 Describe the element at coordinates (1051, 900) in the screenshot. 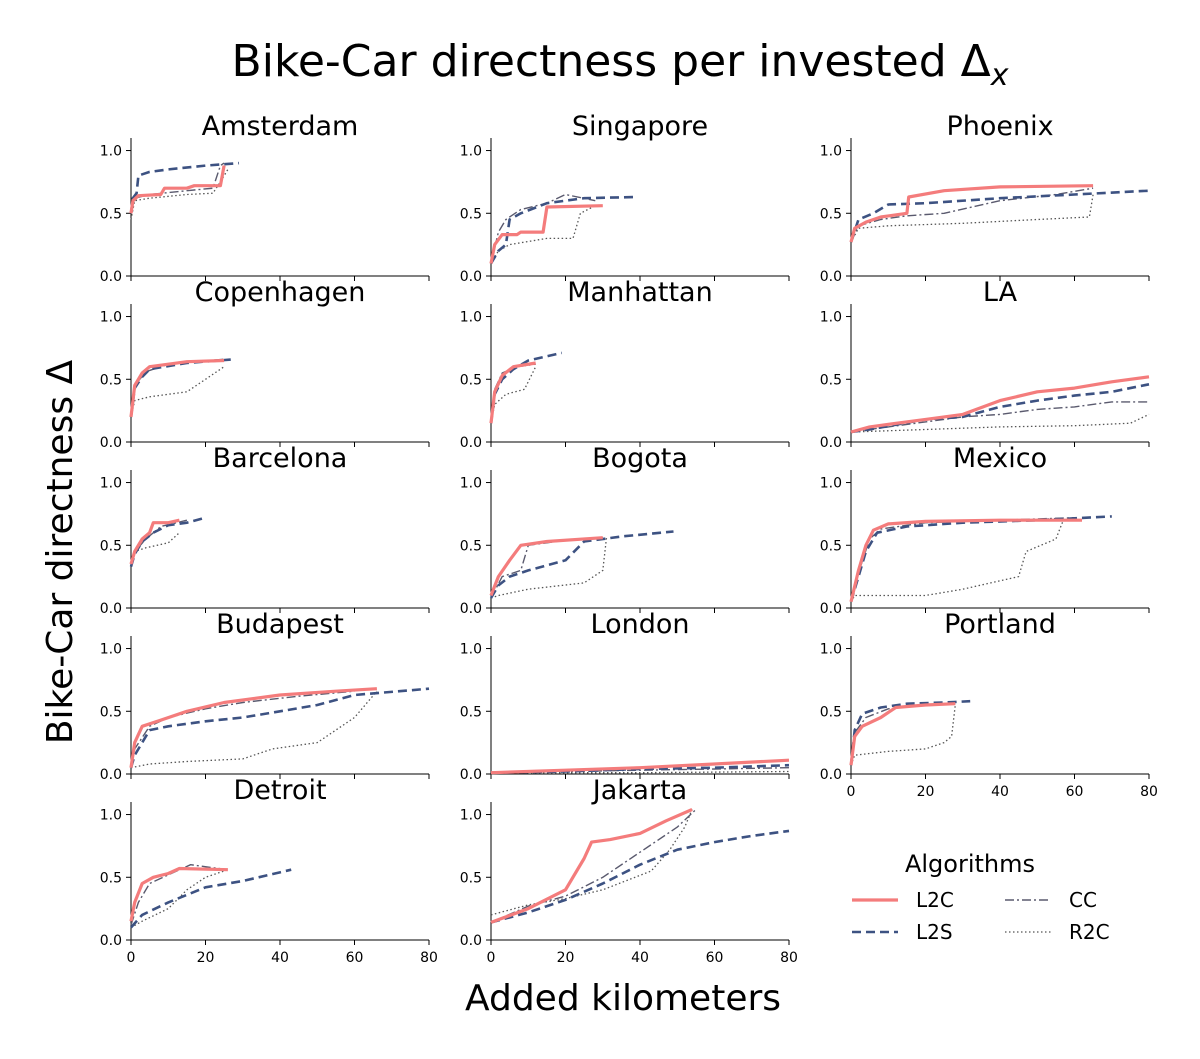

I see `legend-item-cc: CC` at that location.